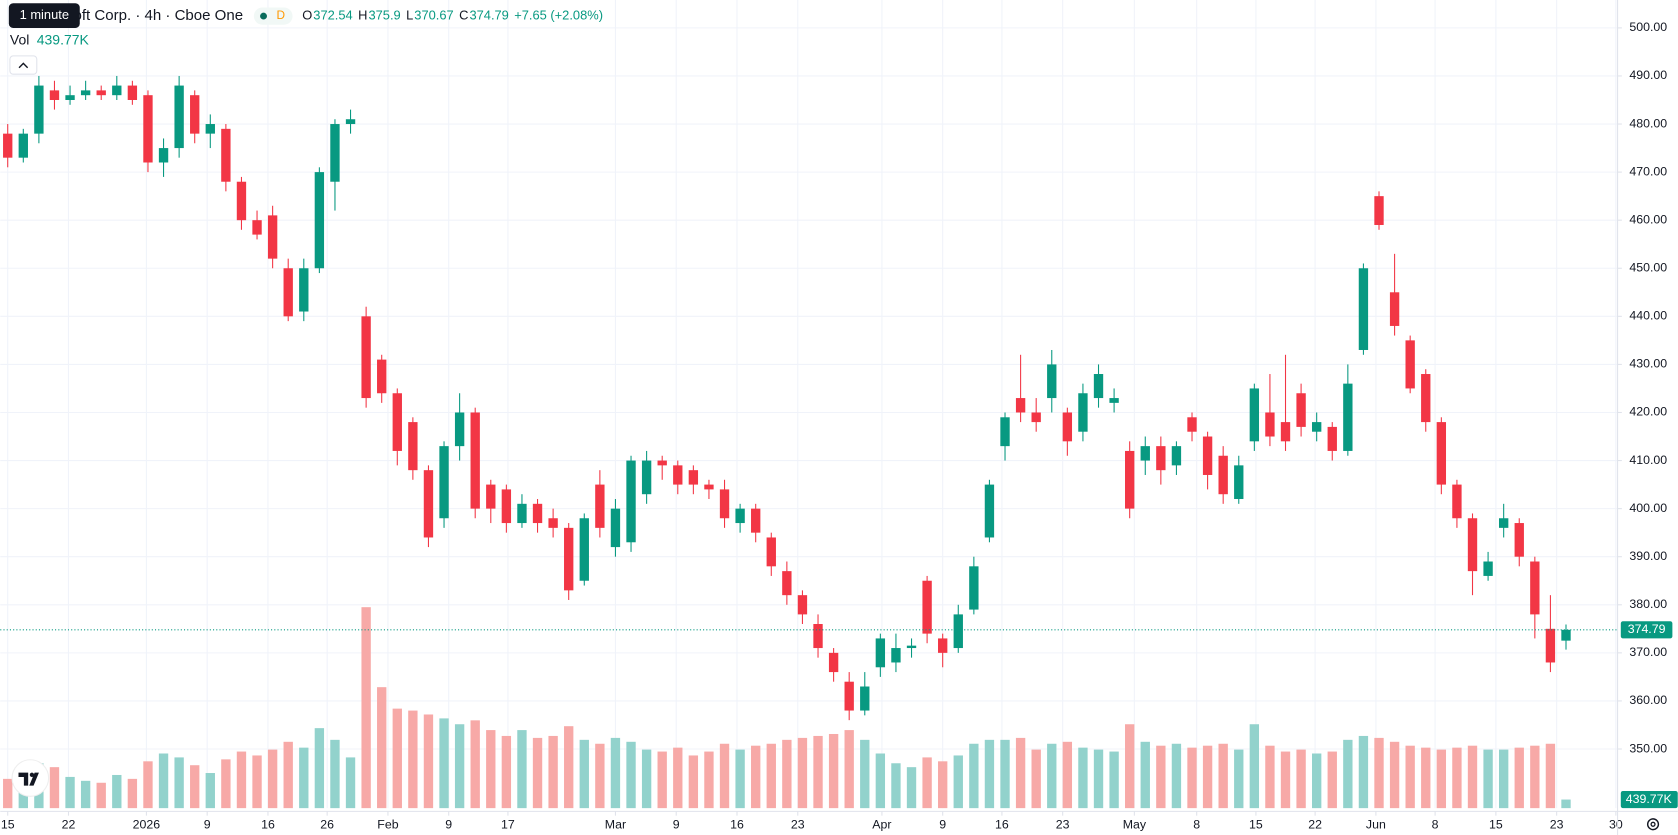 This screenshot has width=1678, height=835. Describe the element at coordinates (387, 825) in the screenshot. I see `x-tick-label: Feb` at that location.